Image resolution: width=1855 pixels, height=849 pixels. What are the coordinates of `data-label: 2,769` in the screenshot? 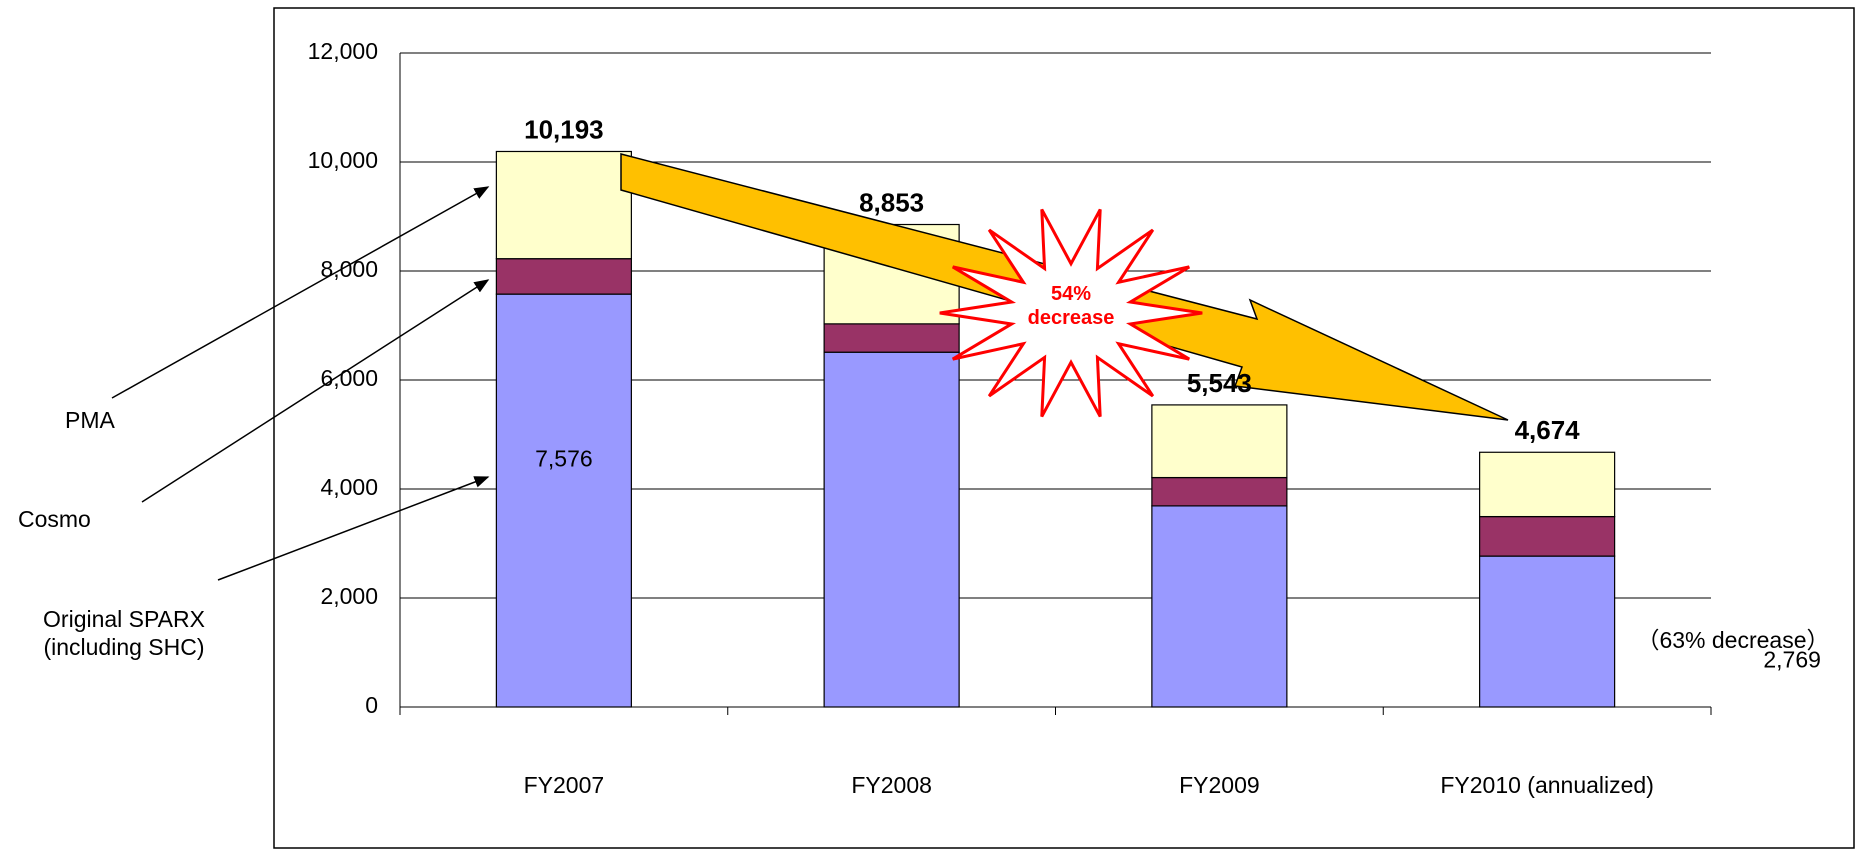 It's located at (1792, 660).